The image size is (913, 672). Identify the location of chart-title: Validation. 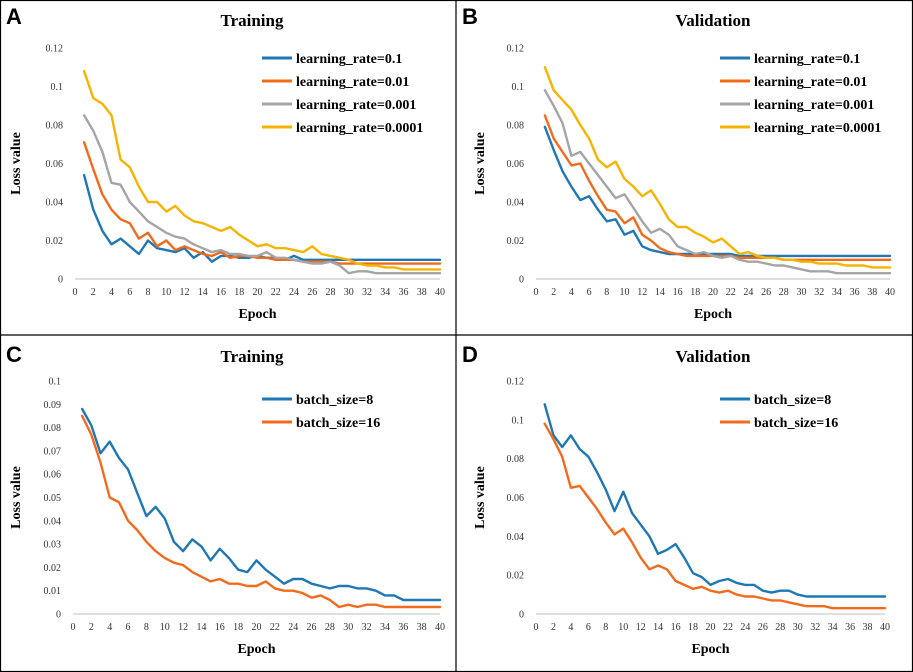
(714, 356).